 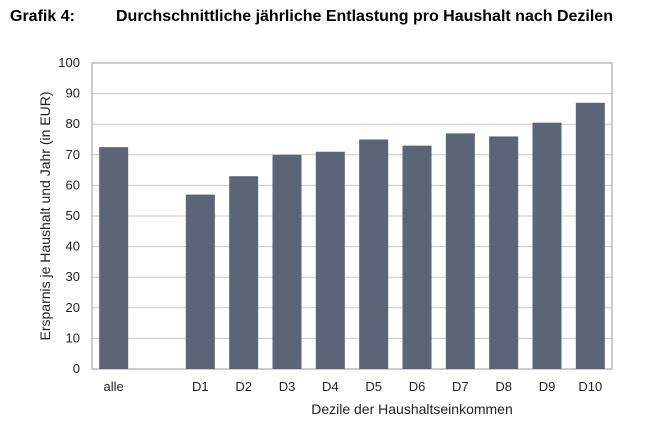 What do you see at coordinates (460, 386) in the screenshot?
I see `x-tick-label: D7` at bounding box center [460, 386].